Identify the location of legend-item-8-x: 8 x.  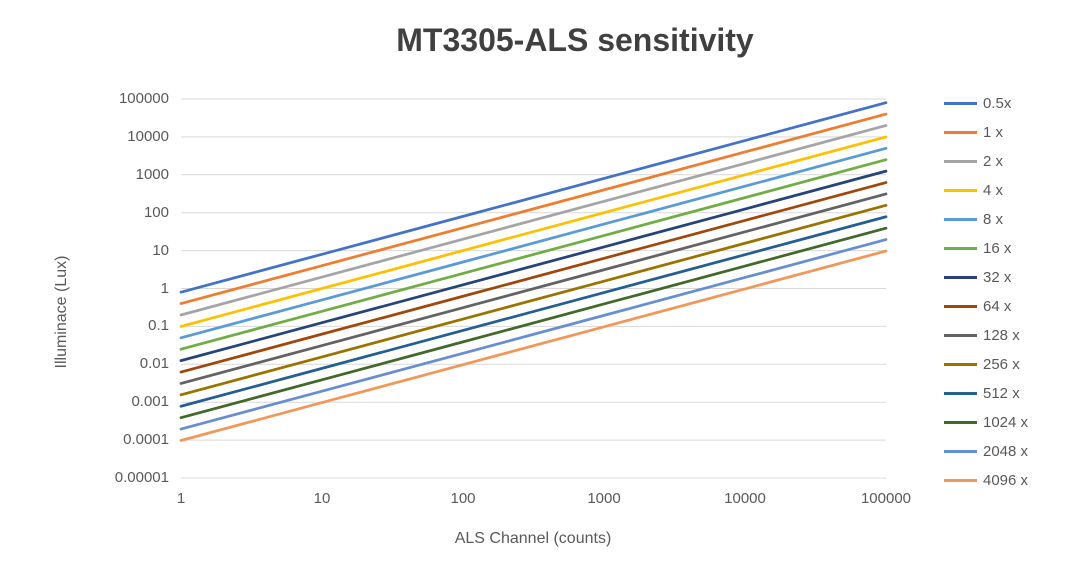
(974, 219).